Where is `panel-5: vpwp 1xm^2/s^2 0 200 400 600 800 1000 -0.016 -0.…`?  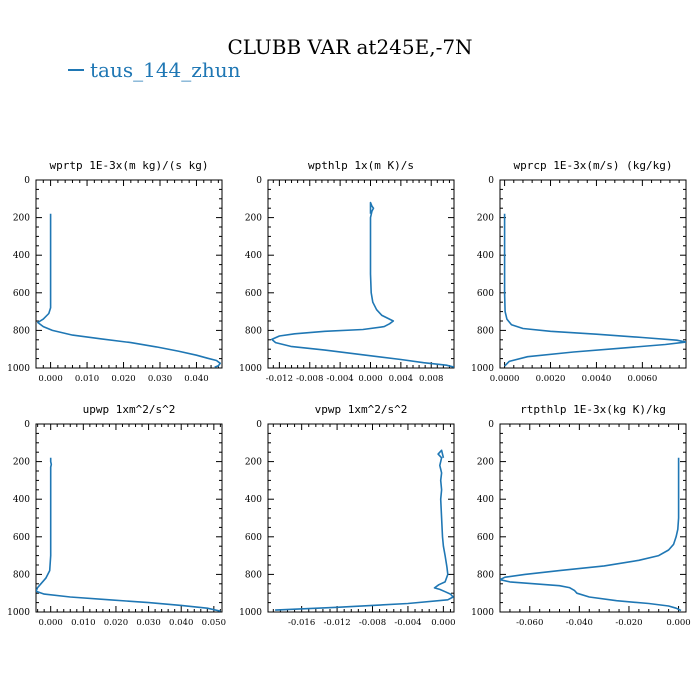 panel-5: vpwp 1xm^2/s^2 0 200 400 600 800 1000 -0.016 -0.… is located at coordinates (347, 515).